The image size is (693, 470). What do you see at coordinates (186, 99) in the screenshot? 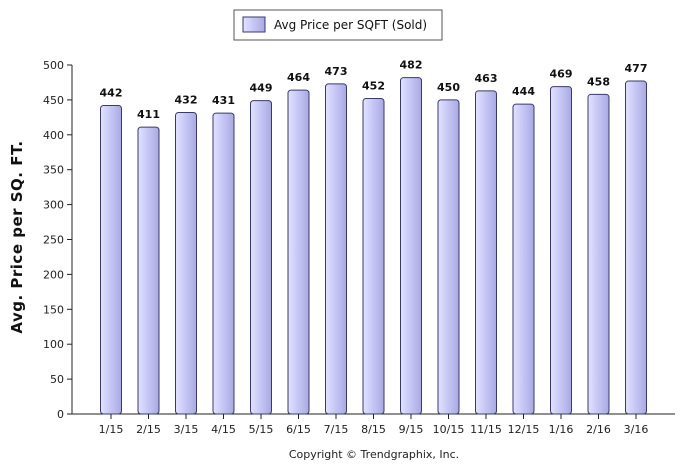
I see `bar-value-label: 432` at bounding box center [186, 99].